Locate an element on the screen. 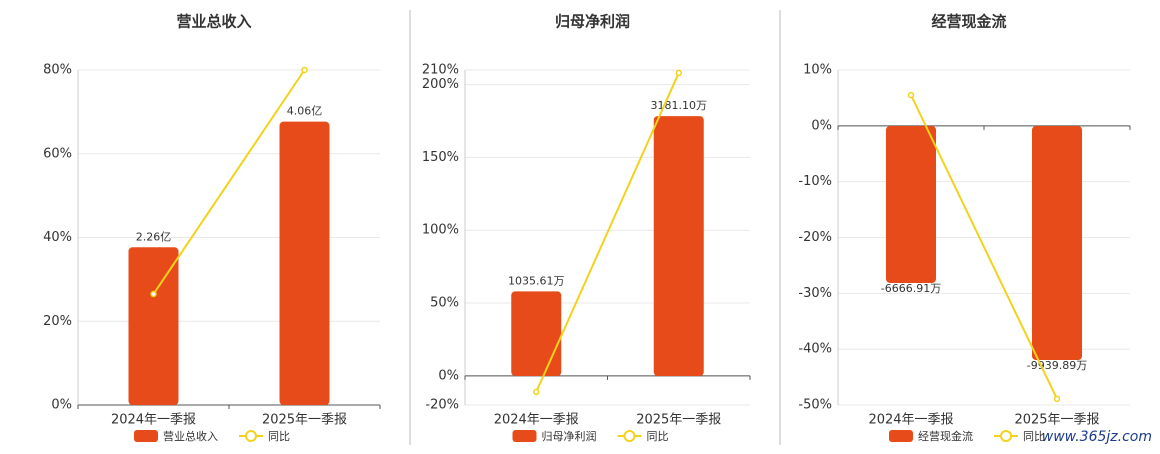 The image size is (1160, 454). y-tick-label: 100% is located at coordinates (440, 230).